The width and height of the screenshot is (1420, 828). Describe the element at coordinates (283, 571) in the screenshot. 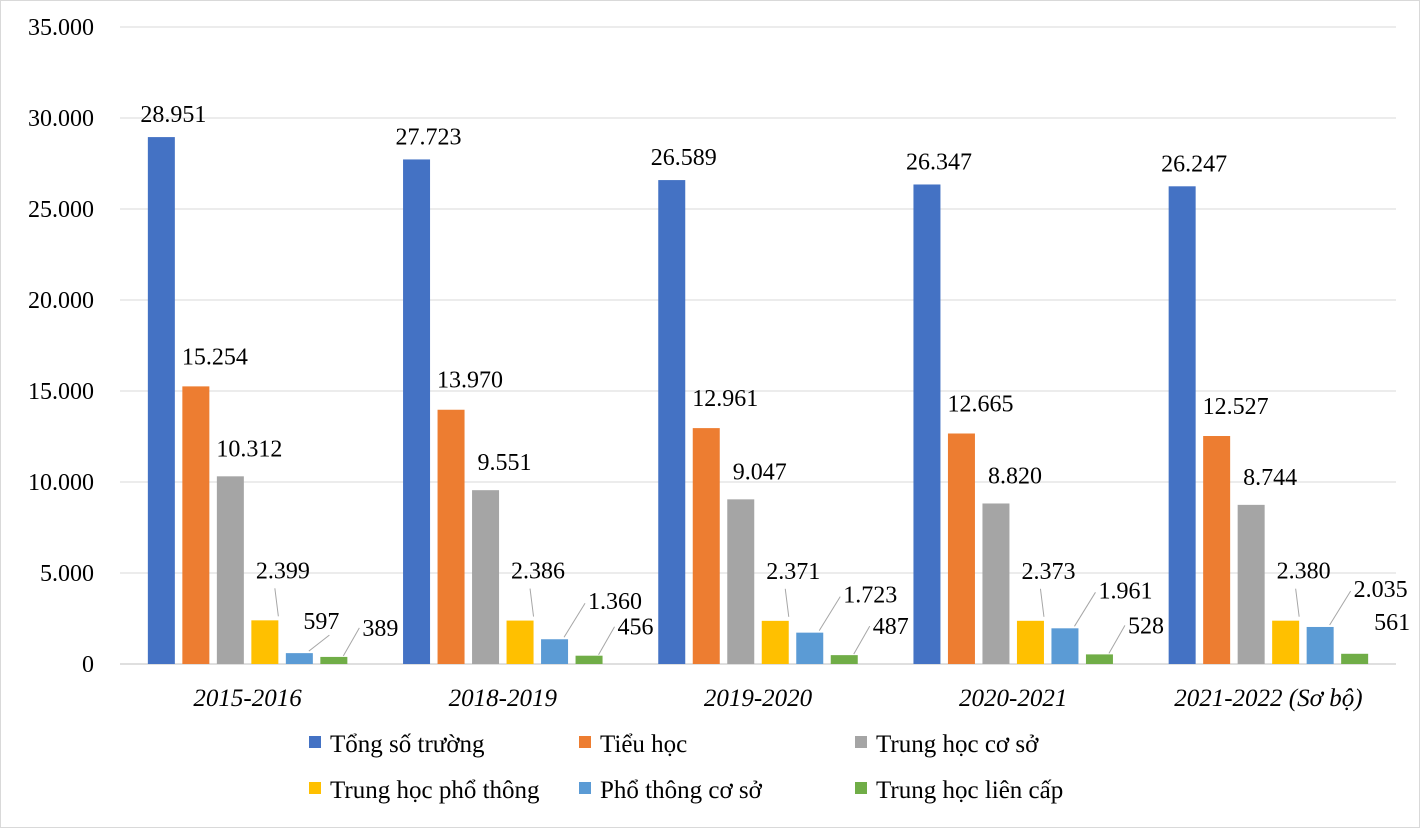

I see `data-label: 2.399` at that location.